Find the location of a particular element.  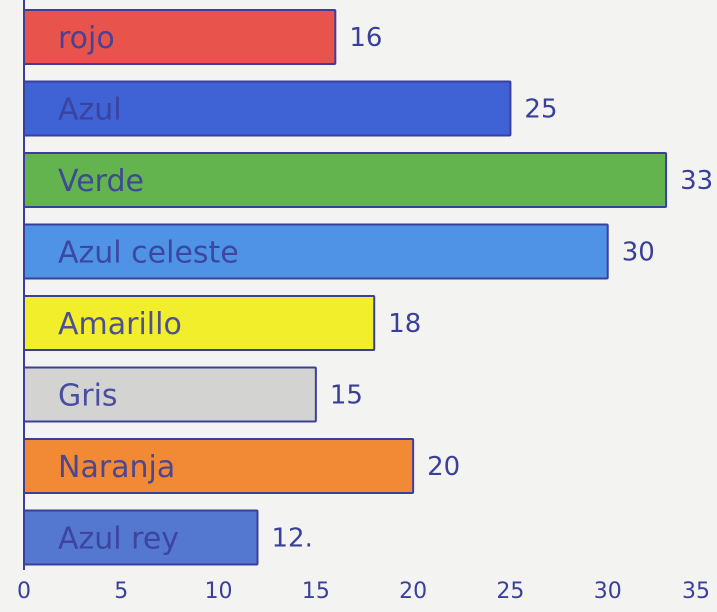

bar-value-label: 30 is located at coordinates (638, 253).